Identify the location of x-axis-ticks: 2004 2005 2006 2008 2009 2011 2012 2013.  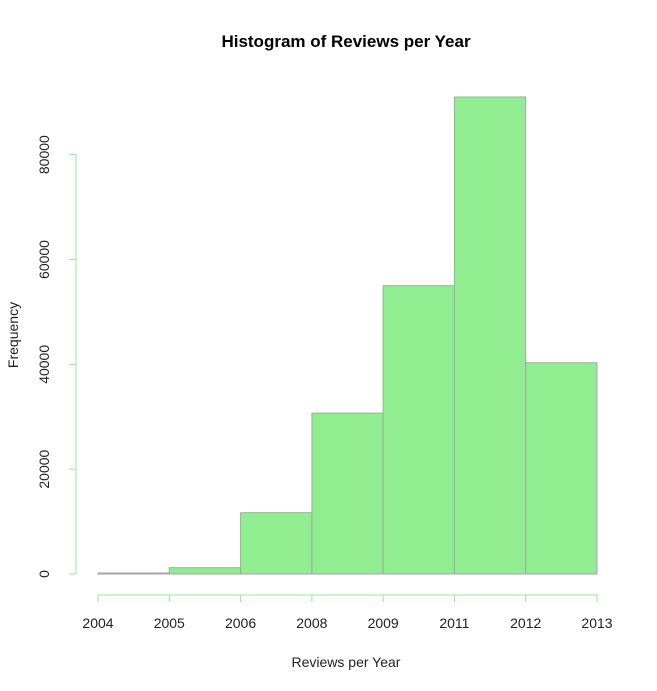
(347, 613).